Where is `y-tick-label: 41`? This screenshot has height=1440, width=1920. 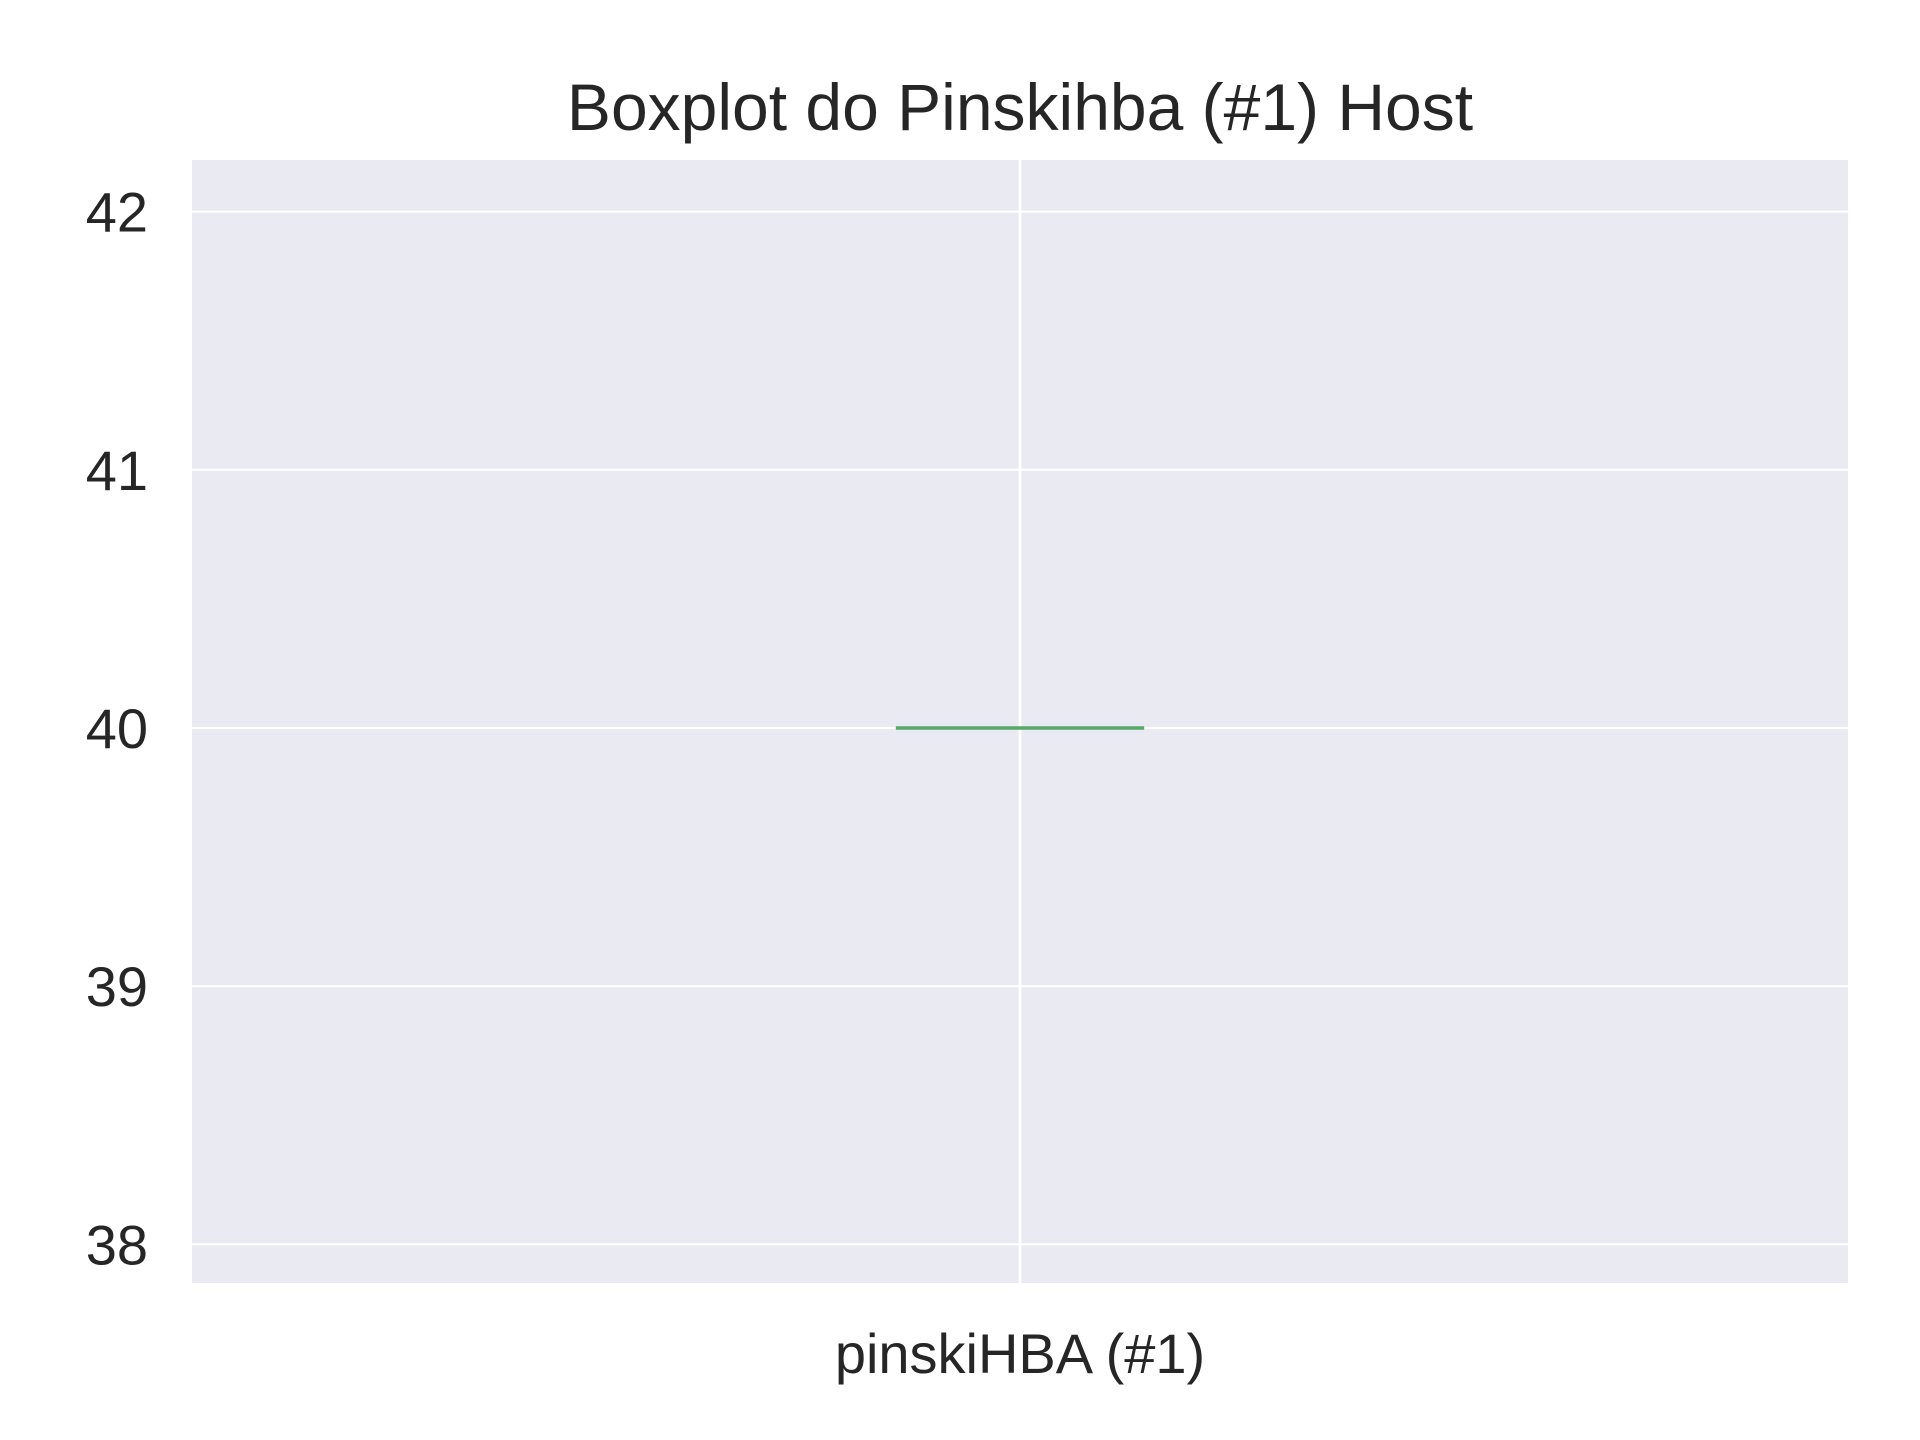 y-tick-label: 41 is located at coordinates (117, 470).